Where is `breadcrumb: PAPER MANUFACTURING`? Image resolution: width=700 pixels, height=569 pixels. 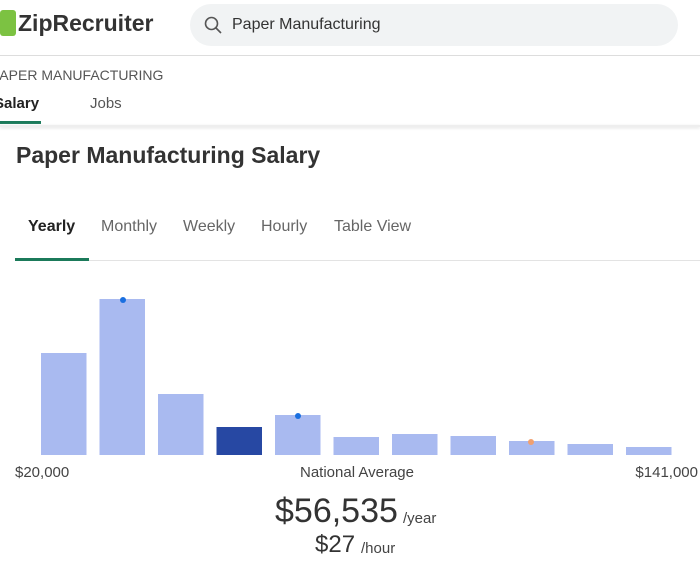
breadcrumb: PAPER MANUFACTURING is located at coordinates (82, 75).